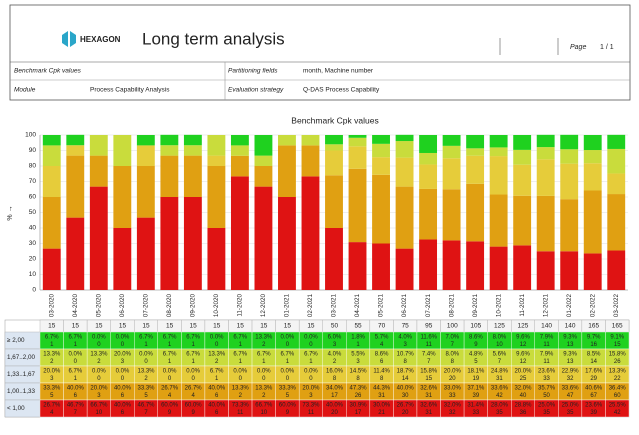  What do you see at coordinates (546, 345) in the screenshot?
I see `cell-count: 11` at bounding box center [546, 345].